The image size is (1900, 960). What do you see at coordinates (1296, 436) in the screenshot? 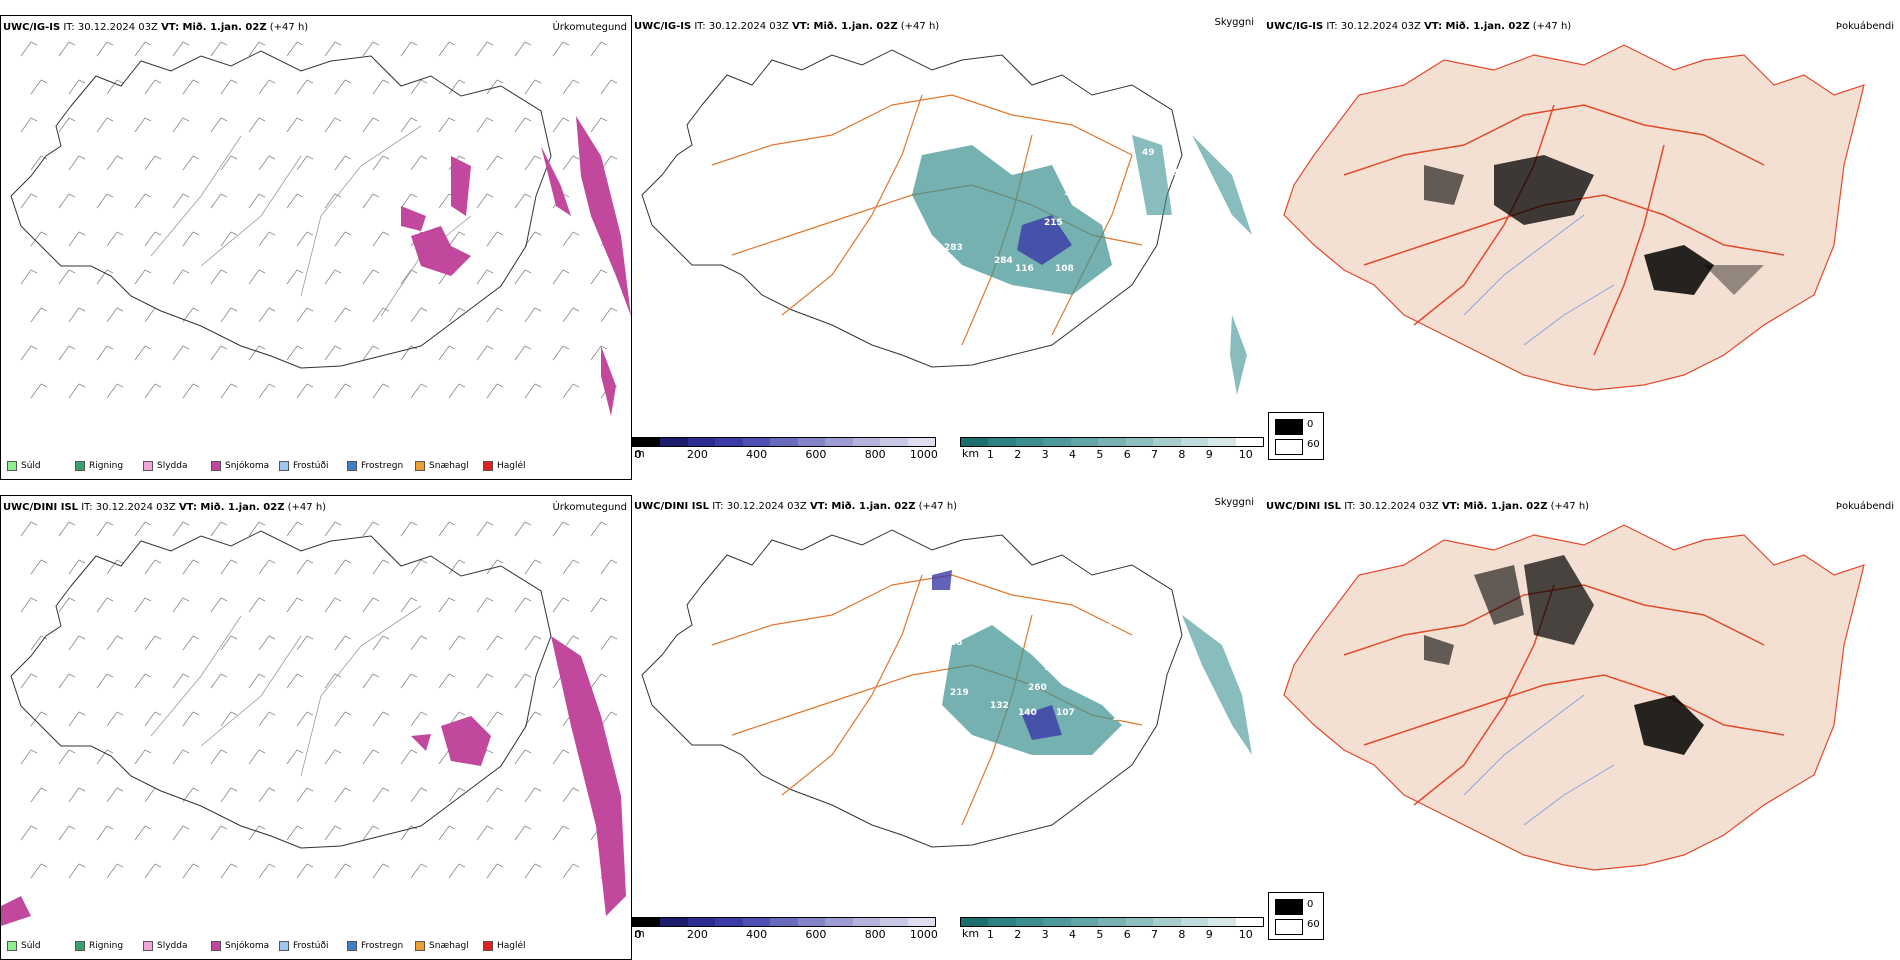
I see `fog-key: 0 60` at bounding box center [1296, 436].